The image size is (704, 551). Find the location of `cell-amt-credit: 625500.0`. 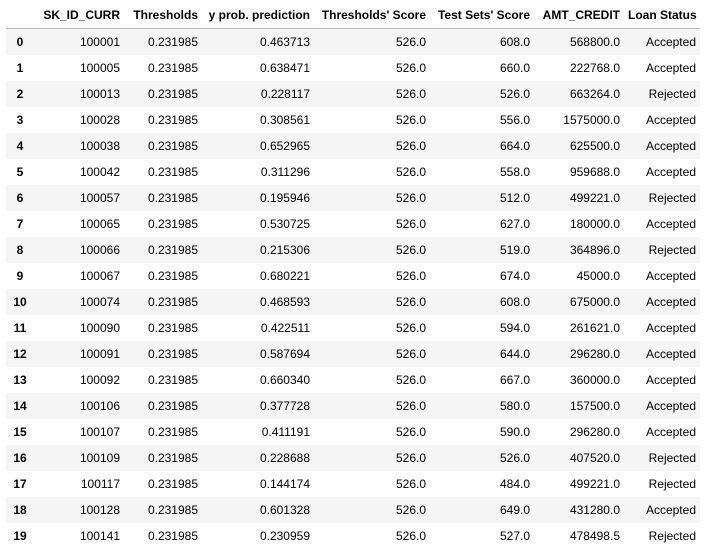

cell-amt-credit: 625500.0 is located at coordinates (594, 146).